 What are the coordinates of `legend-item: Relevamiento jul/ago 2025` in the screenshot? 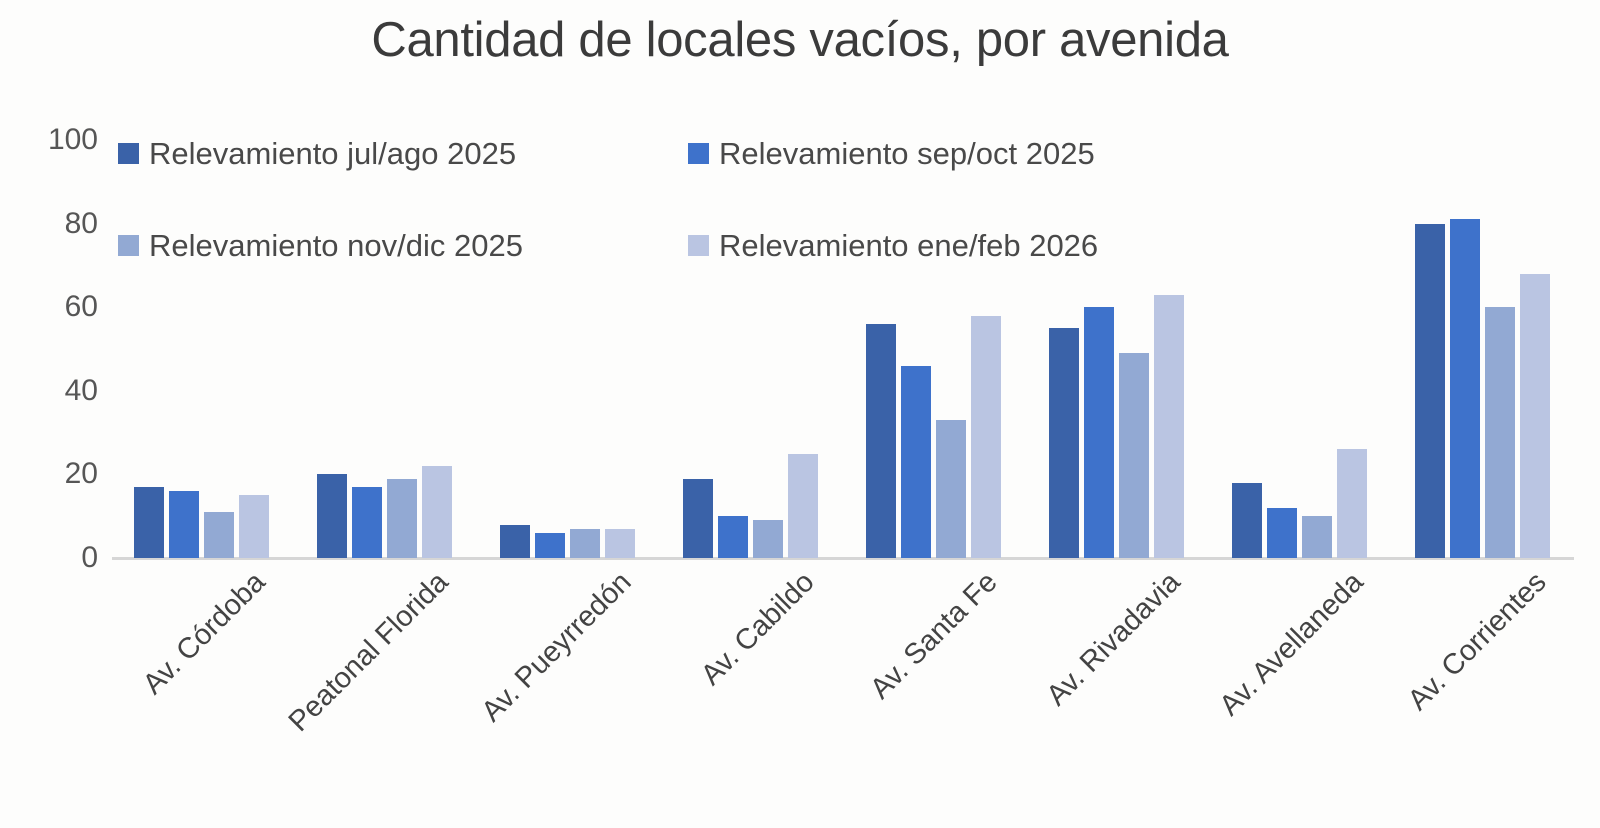 It's located at (403, 153).